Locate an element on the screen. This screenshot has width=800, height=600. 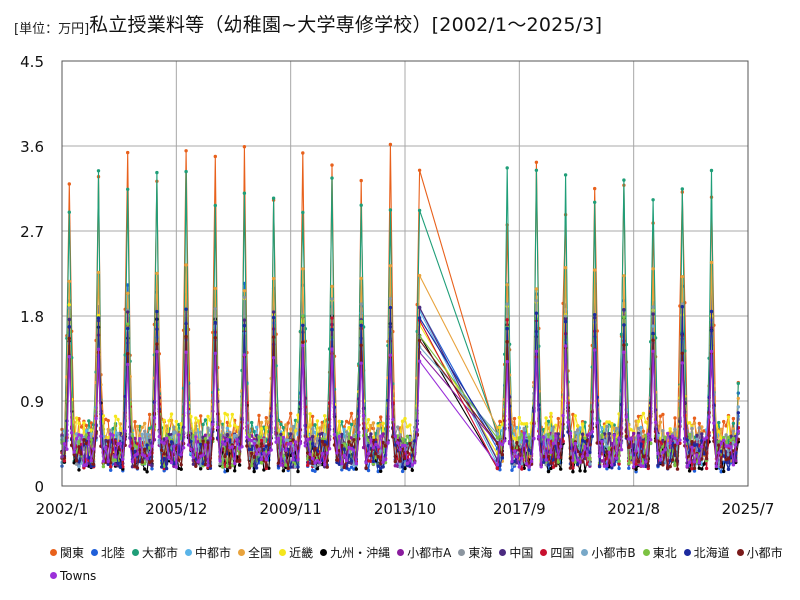
legend-label: 北陸 is located at coordinates (113, 553).